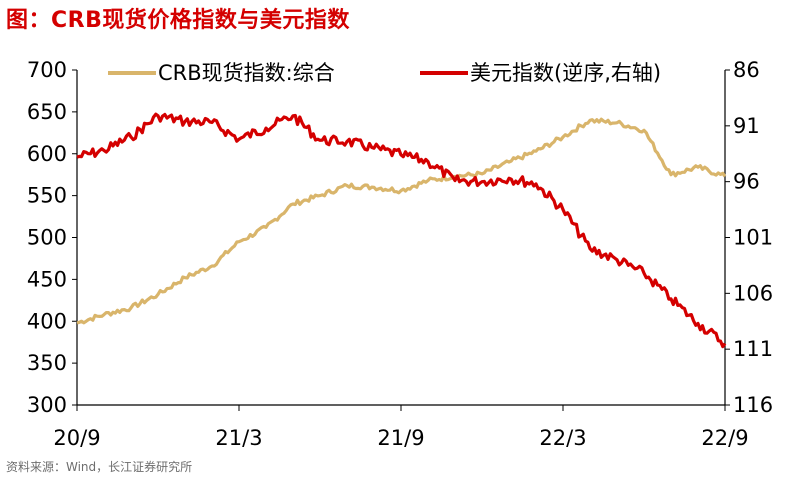 The height and width of the screenshot is (479, 799). I want to click on source-note: 资料来源：Wind，长江证券研究所, so click(99, 467).